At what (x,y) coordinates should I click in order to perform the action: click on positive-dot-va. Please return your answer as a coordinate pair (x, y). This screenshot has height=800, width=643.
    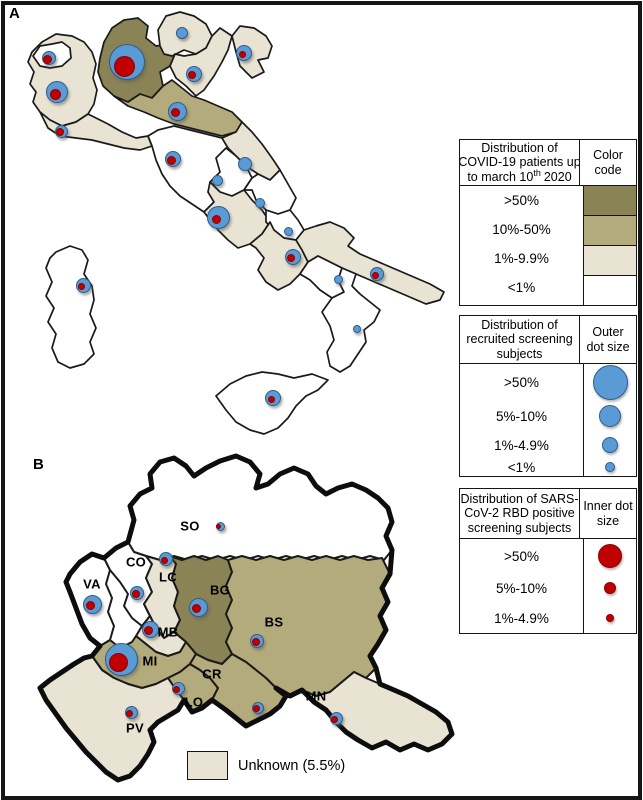
    Looking at the image, I should click on (90, 606).